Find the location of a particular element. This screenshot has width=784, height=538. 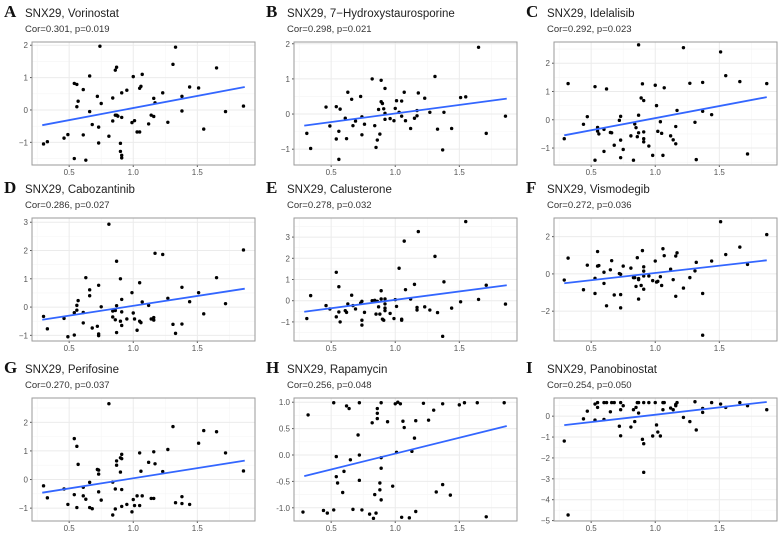

y-tick-label: −1 is located at coordinates (546, 437).